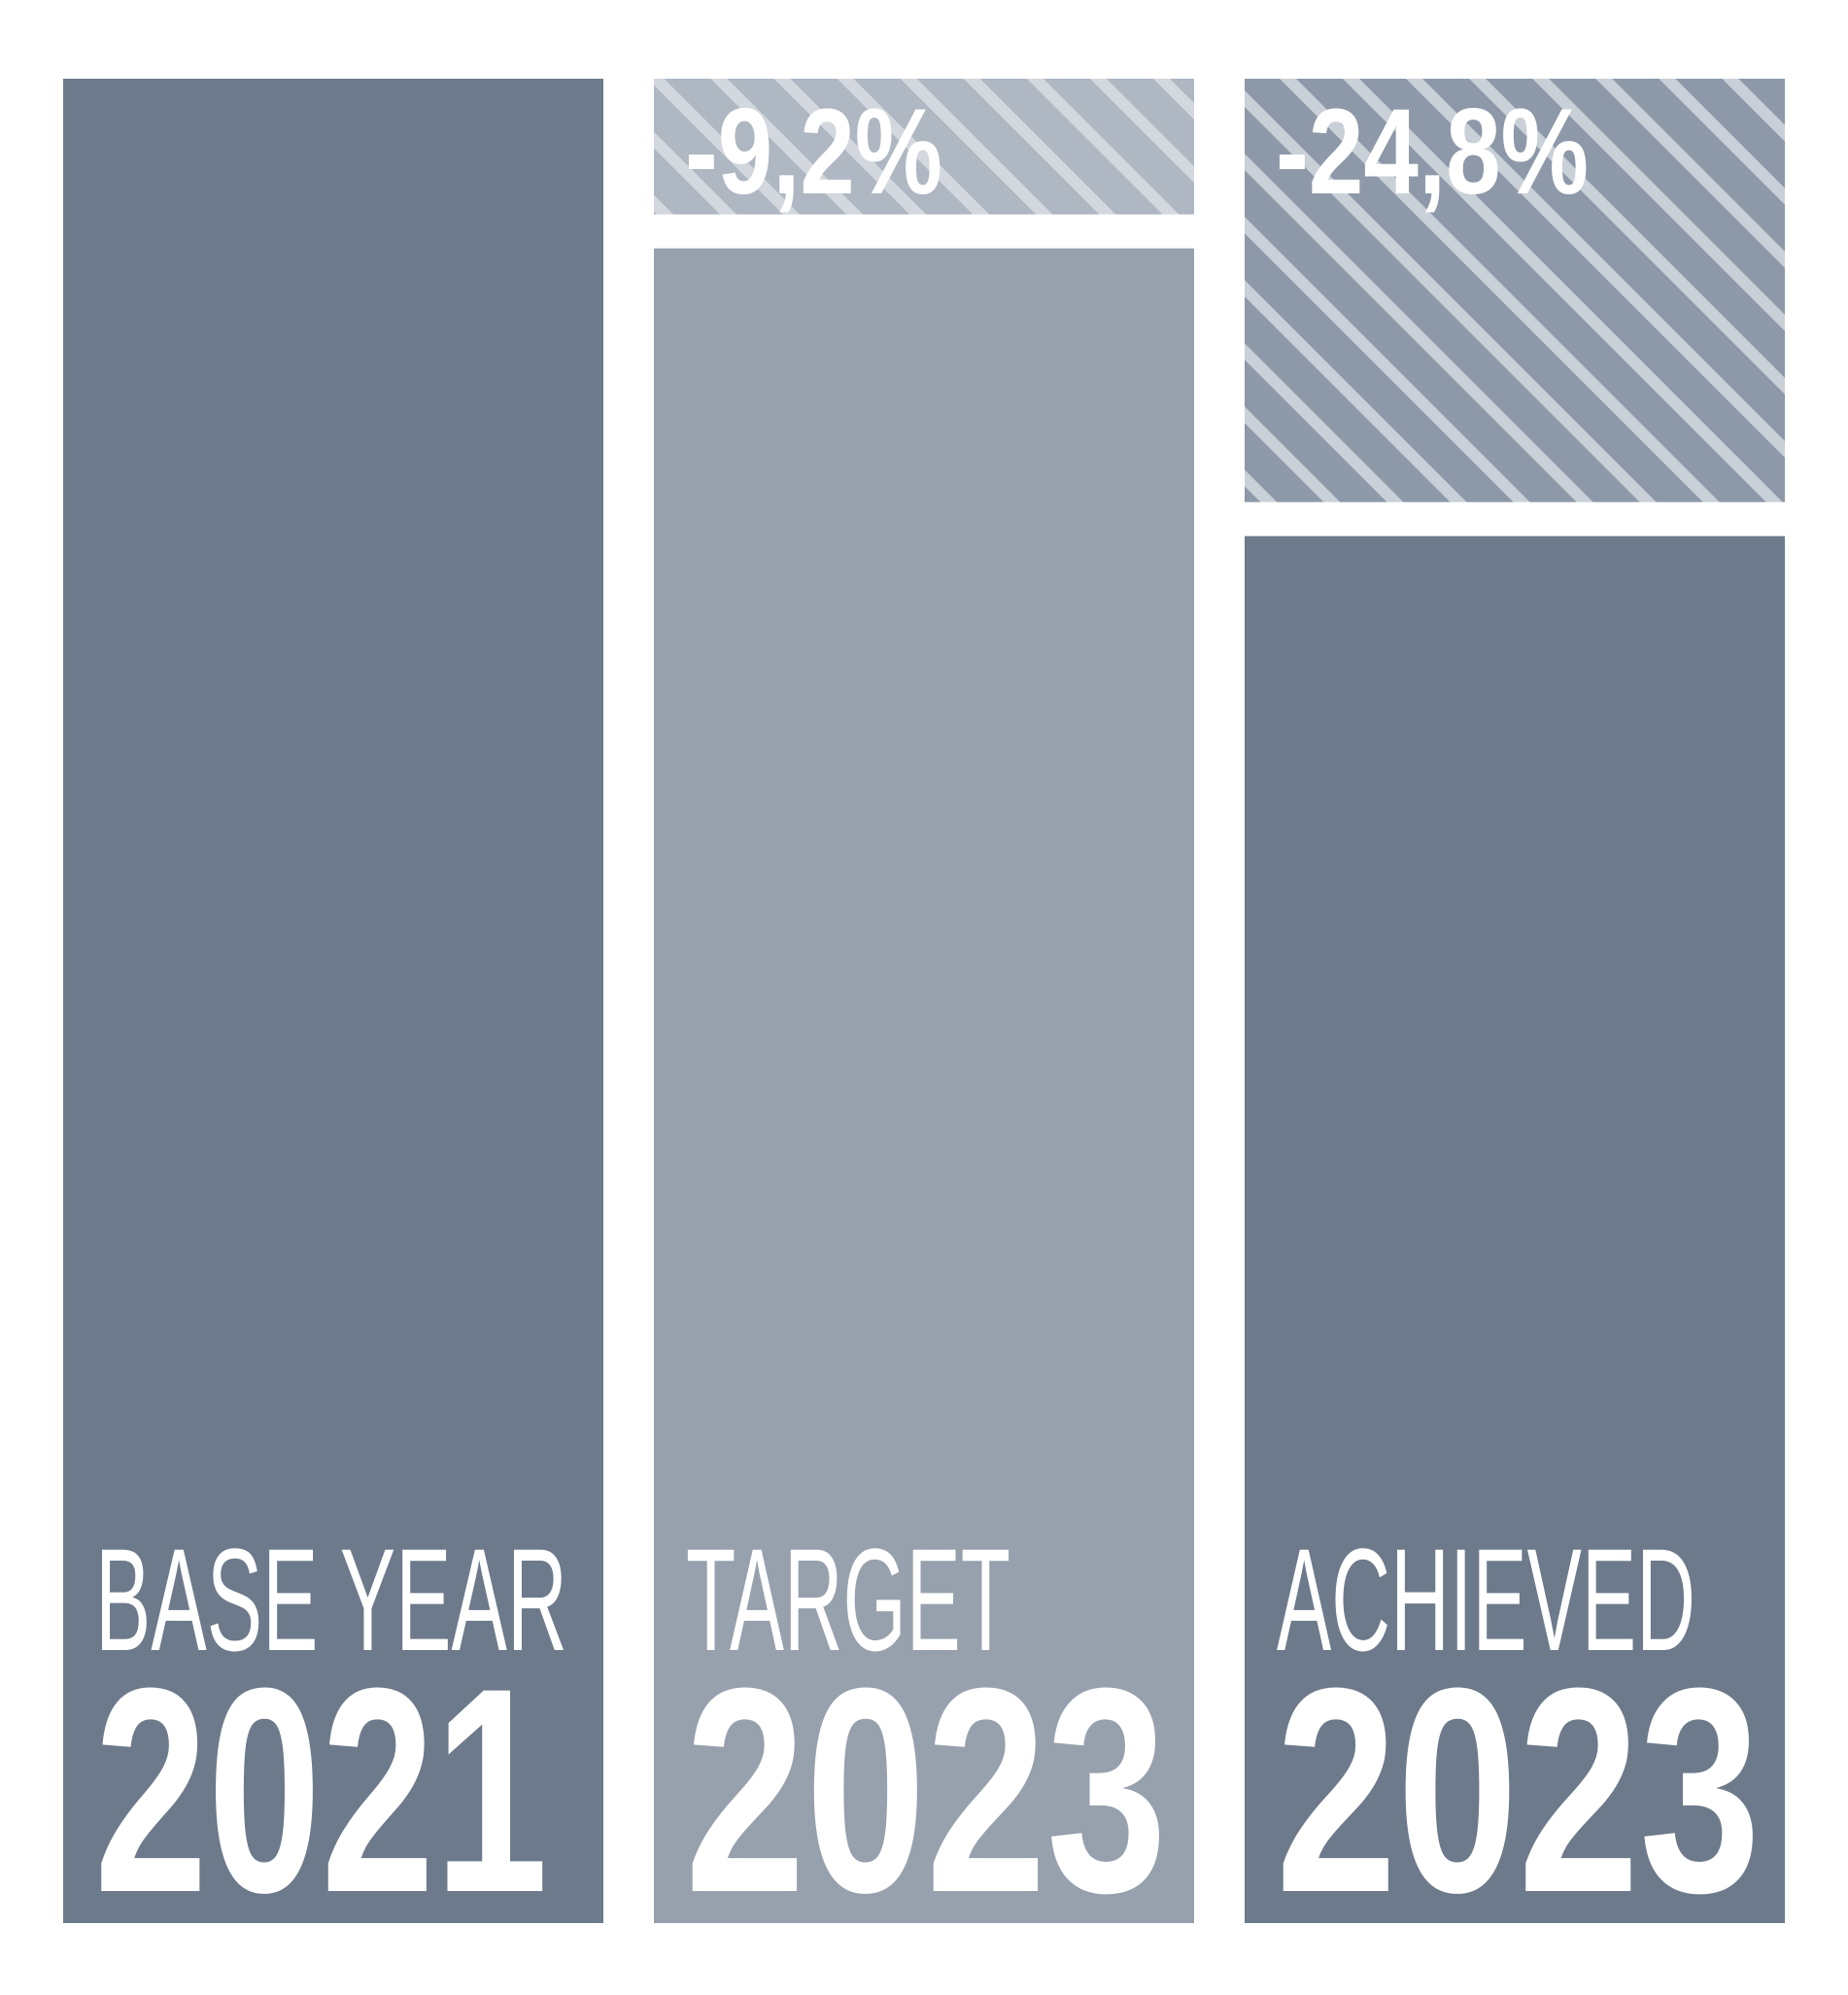 The image size is (1848, 1995). Describe the element at coordinates (331, 1599) in the screenshot. I see `category-label: BASE YEAR` at that location.